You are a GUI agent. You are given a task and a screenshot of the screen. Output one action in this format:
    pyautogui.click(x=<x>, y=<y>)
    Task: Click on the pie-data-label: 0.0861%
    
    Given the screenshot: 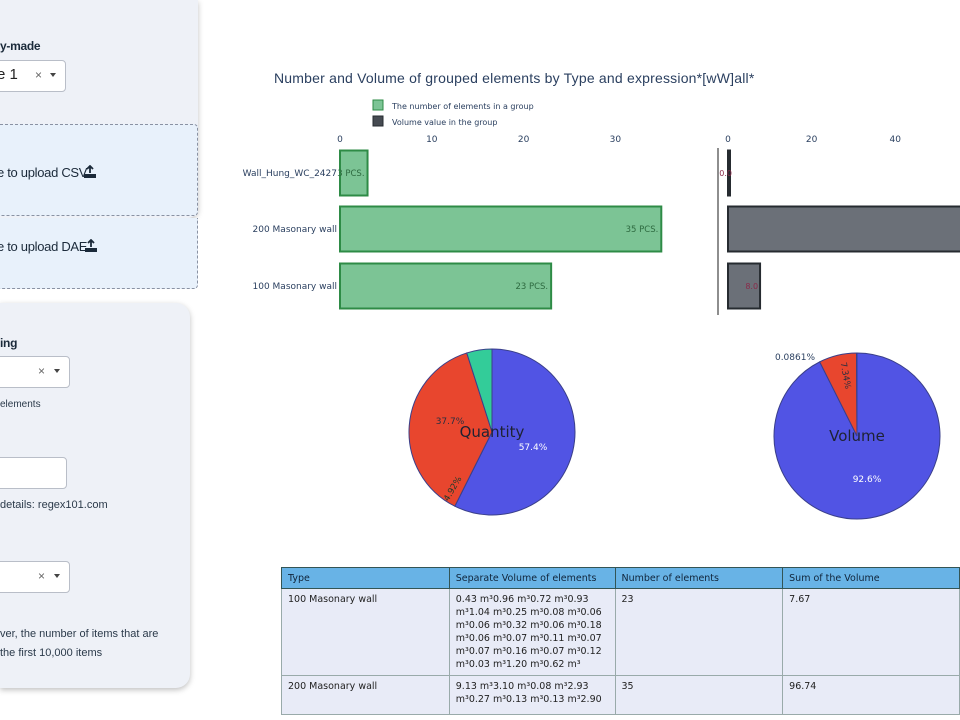 What is the action you would take?
    pyautogui.click(x=795, y=358)
    